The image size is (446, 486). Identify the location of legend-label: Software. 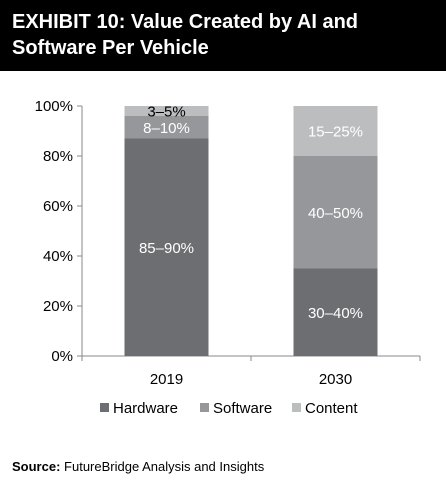
(242, 408).